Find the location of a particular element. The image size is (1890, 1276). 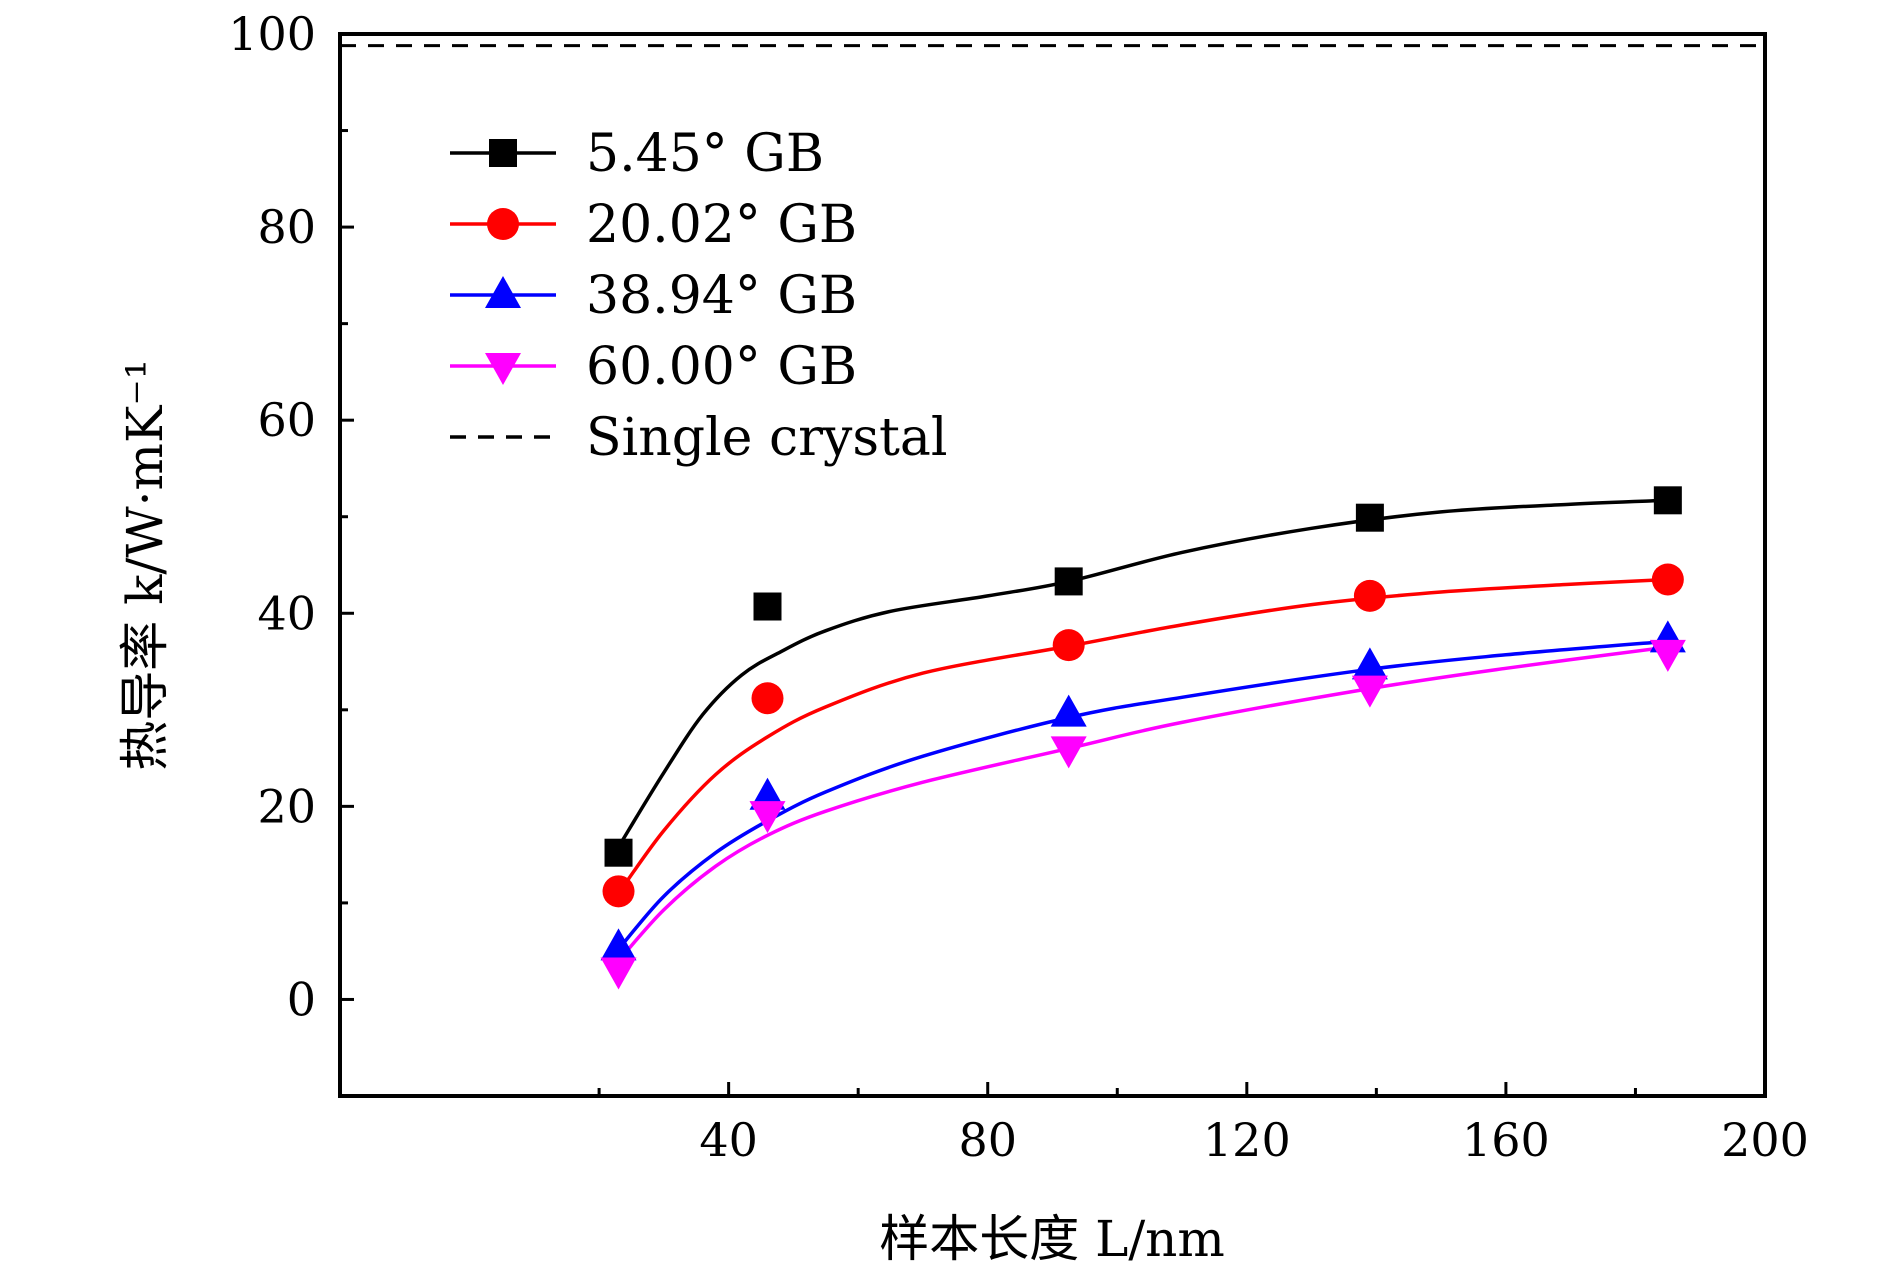

legend-label-series-0: 5.45° GB is located at coordinates (705, 154).